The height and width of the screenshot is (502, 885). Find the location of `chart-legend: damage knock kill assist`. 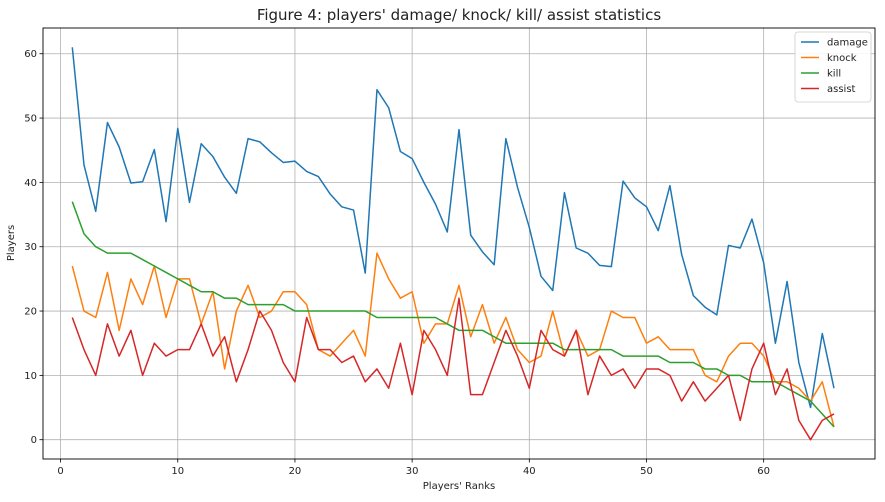

chart-legend: damage knock kill assist is located at coordinates (833, 67).